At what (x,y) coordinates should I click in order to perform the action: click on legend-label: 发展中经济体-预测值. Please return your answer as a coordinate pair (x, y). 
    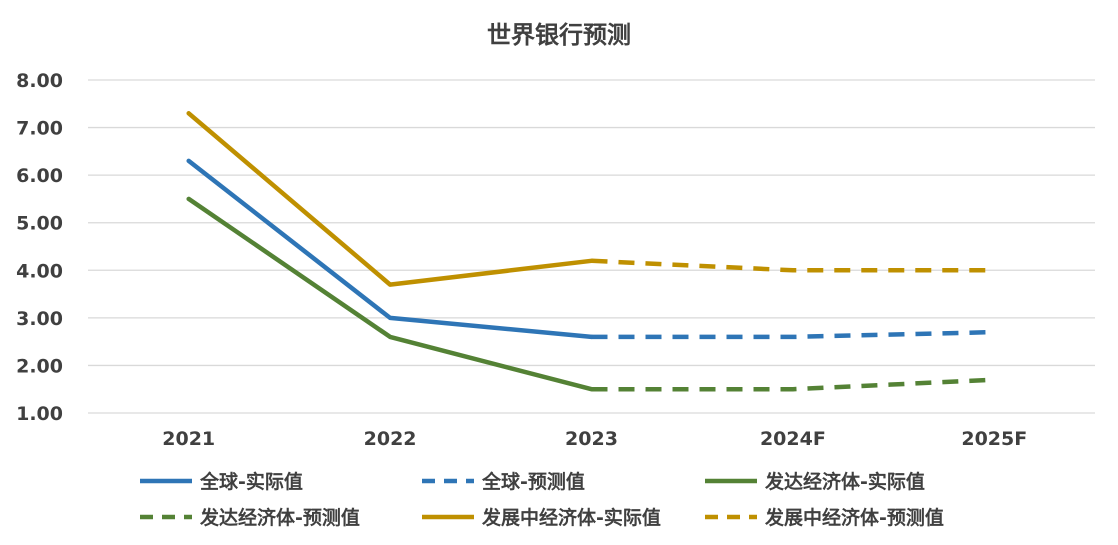
    Looking at the image, I should click on (854, 517).